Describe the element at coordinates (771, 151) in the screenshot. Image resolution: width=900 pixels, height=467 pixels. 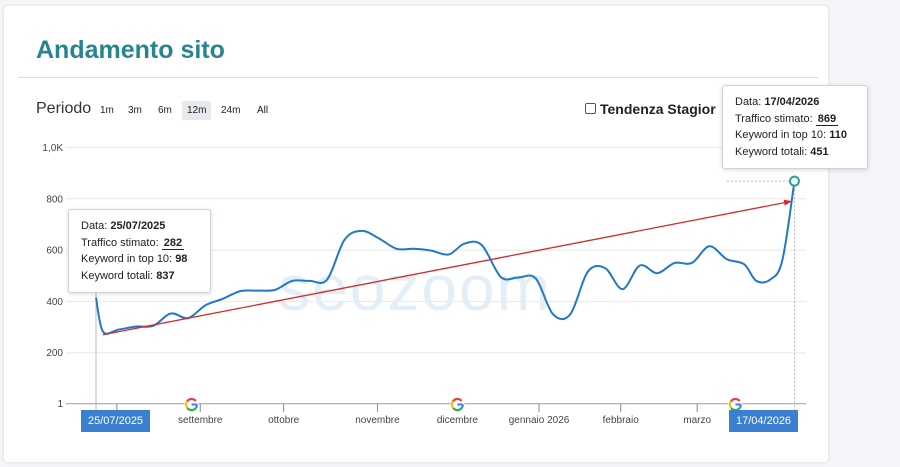
I see `tooltip-end-total-label: Keyword totali:` at that location.